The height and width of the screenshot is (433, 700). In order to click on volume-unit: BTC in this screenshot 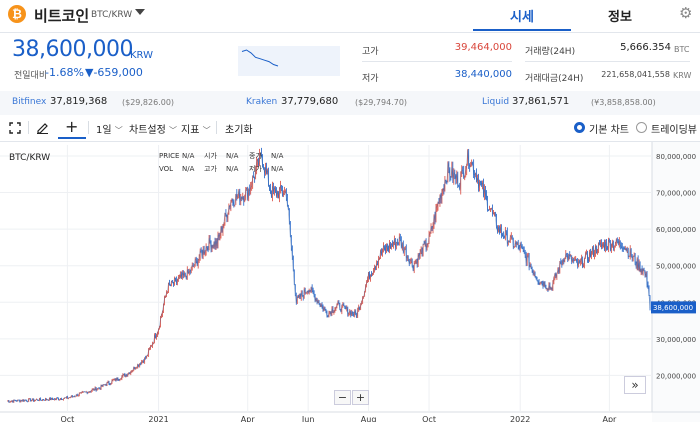, I will do `click(682, 49)`.